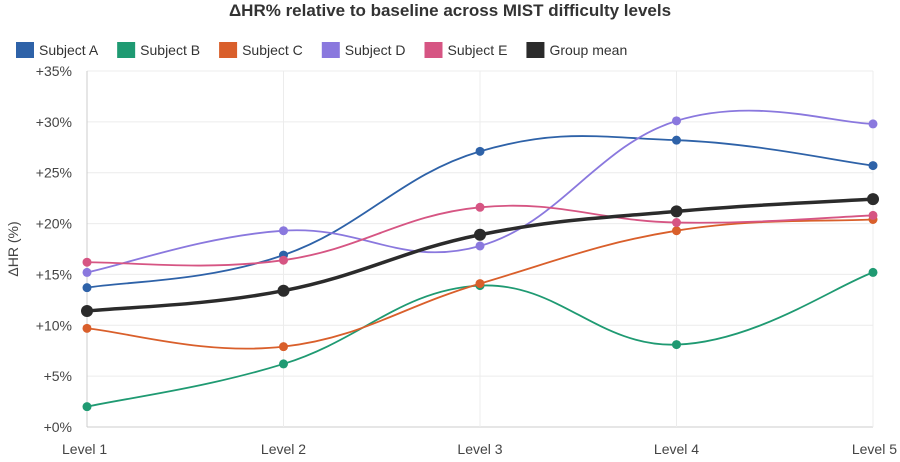 The height and width of the screenshot is (462, 900). What do you see at coordinates (25, 50) in the screenshot?
I see `legend-swatch-subject-a` at bounding box center [25, 50].